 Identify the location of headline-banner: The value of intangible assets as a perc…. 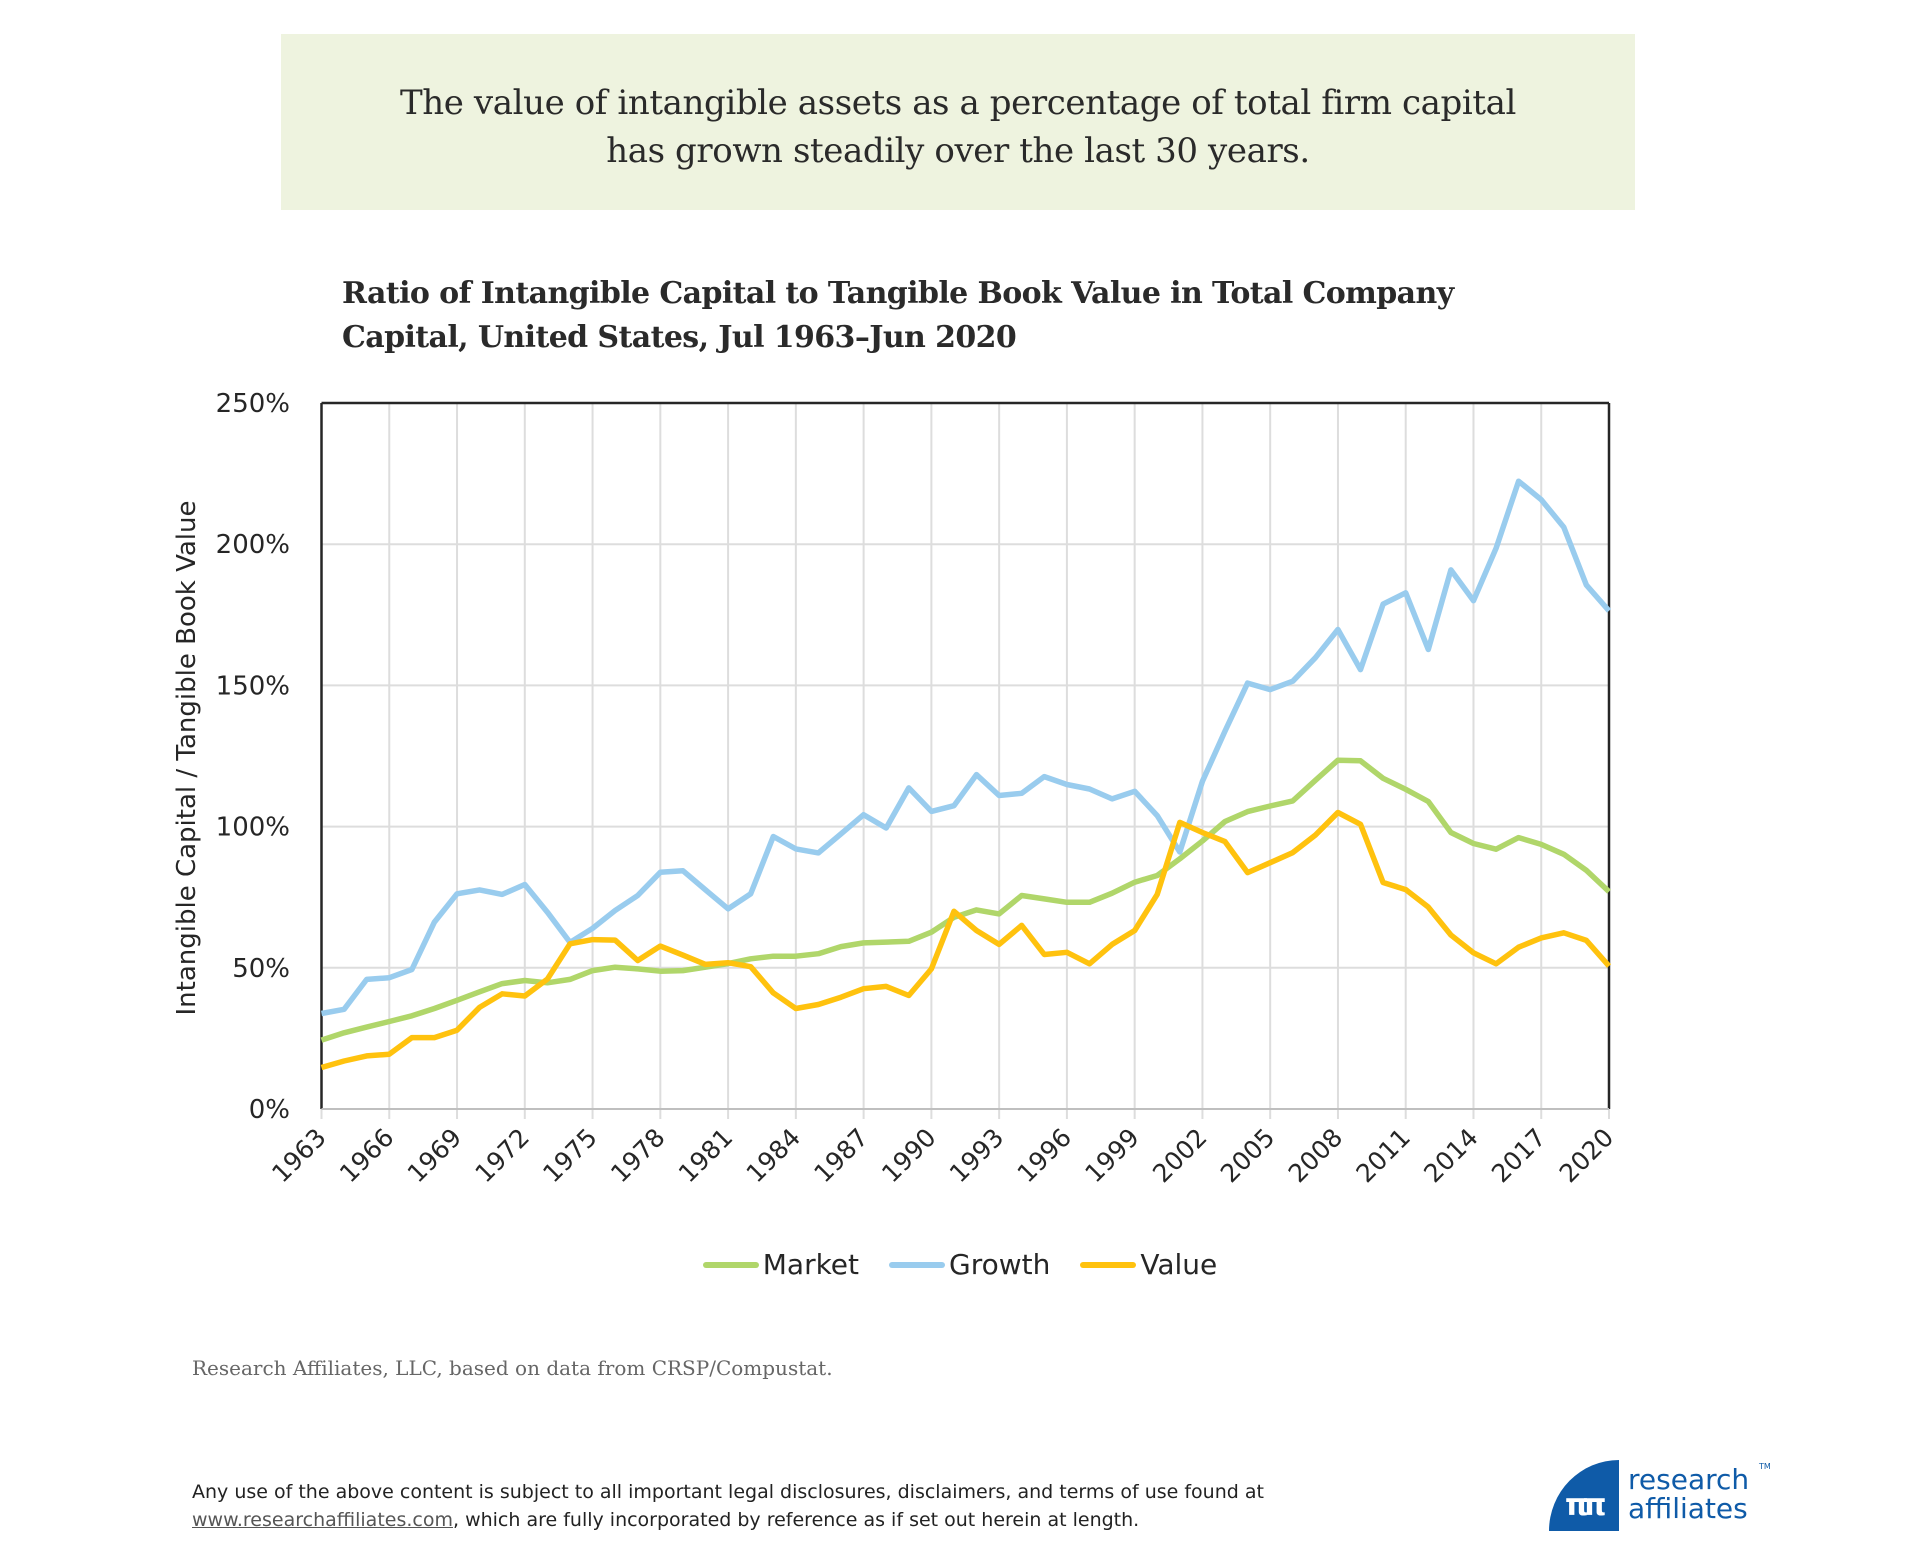
(958, 122).